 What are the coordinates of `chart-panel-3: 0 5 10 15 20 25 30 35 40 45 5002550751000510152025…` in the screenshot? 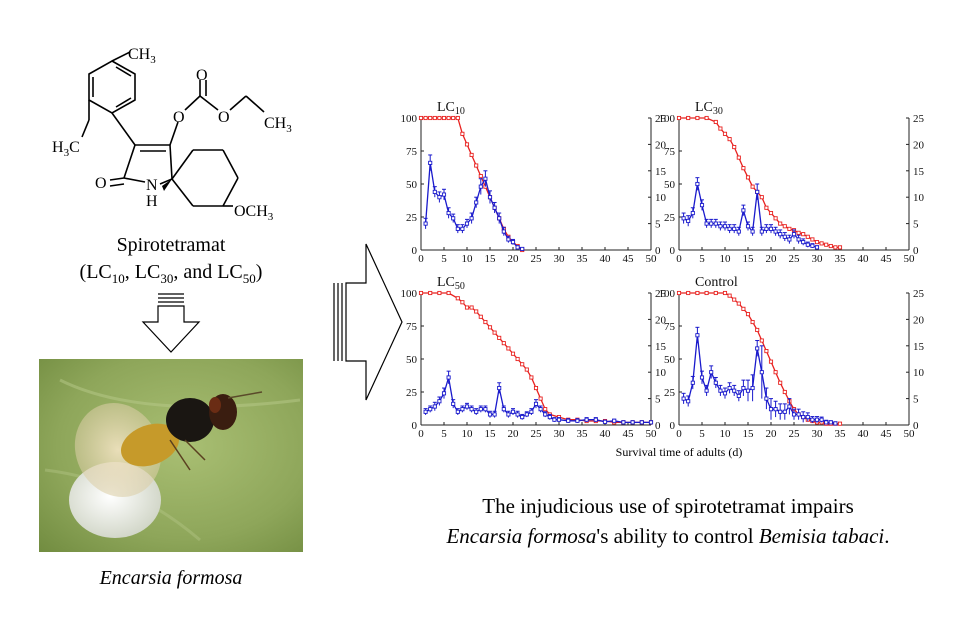 It's located at (534, 357).